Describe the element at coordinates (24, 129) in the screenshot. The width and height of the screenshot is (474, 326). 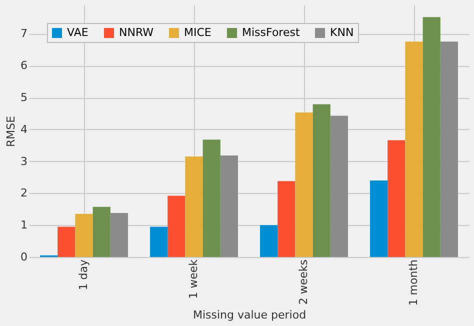
I see `y-tick-label: 4` at that location.